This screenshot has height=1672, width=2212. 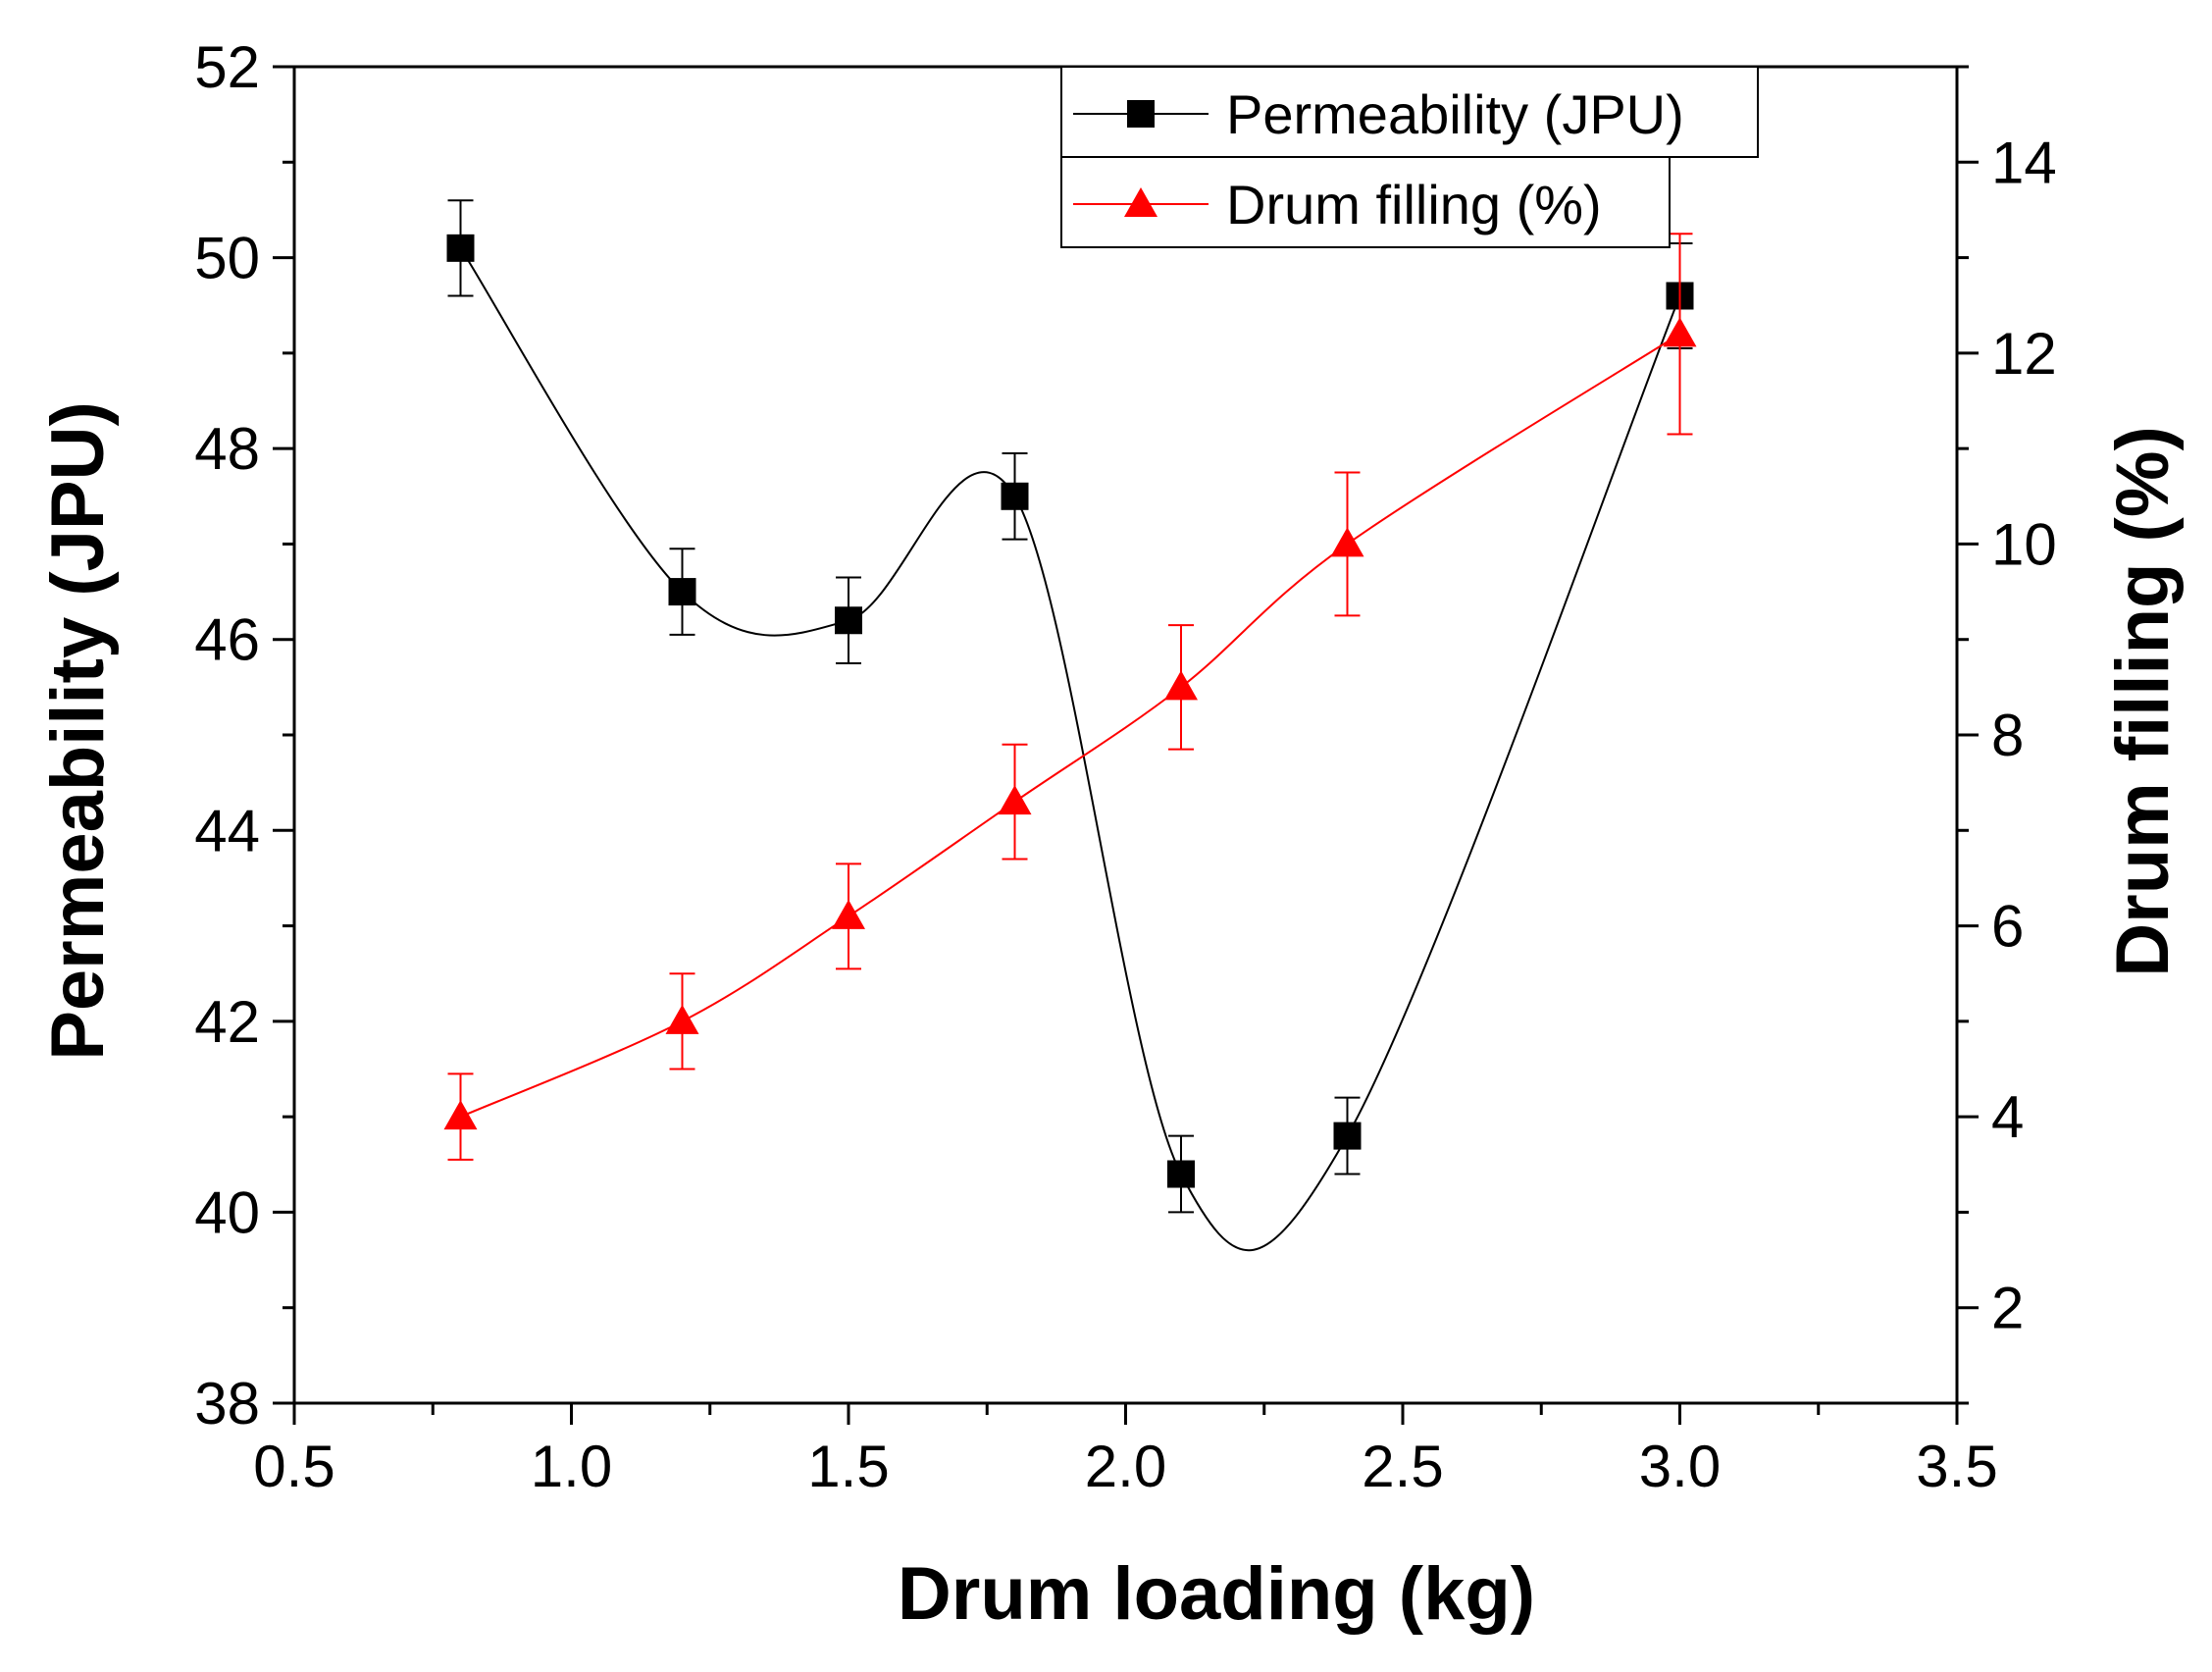 I want to click on legend-item-drum-filling: Drum filling (%), so click(x=1365, y=202).